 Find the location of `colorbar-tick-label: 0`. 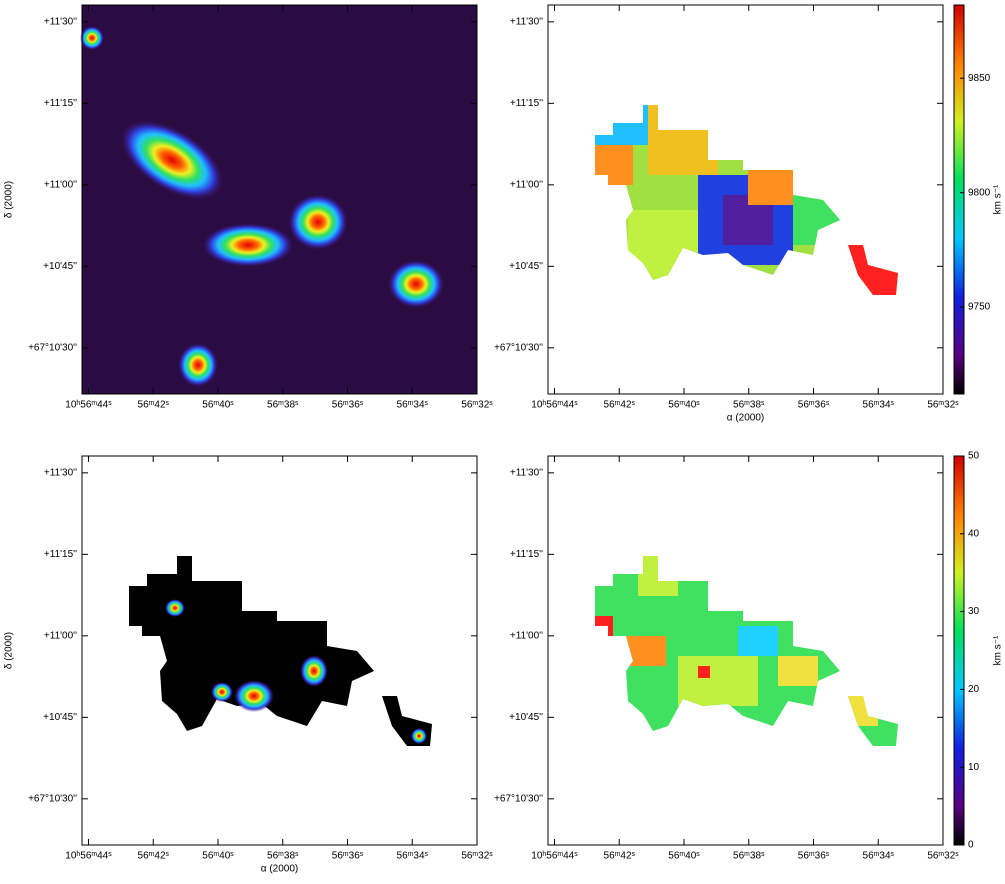

colorbar-tick-label: 0 is located at coordinates (971, 845).